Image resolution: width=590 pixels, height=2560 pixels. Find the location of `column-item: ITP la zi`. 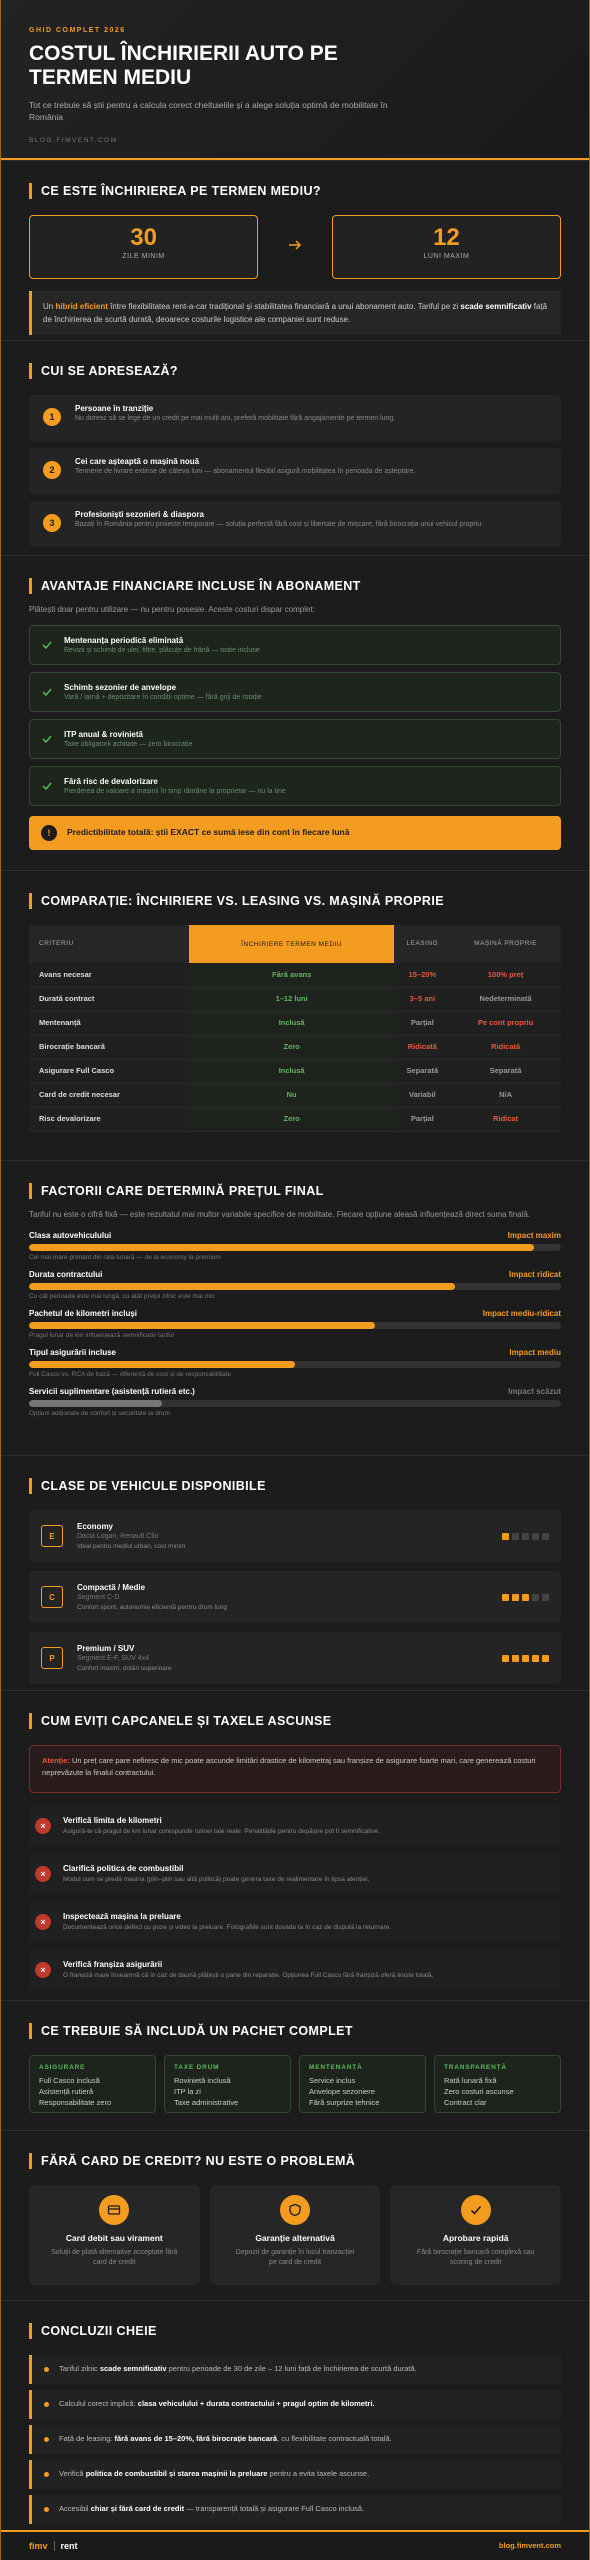

column-item: ITP la zi is located at coordinates (187, 2092).